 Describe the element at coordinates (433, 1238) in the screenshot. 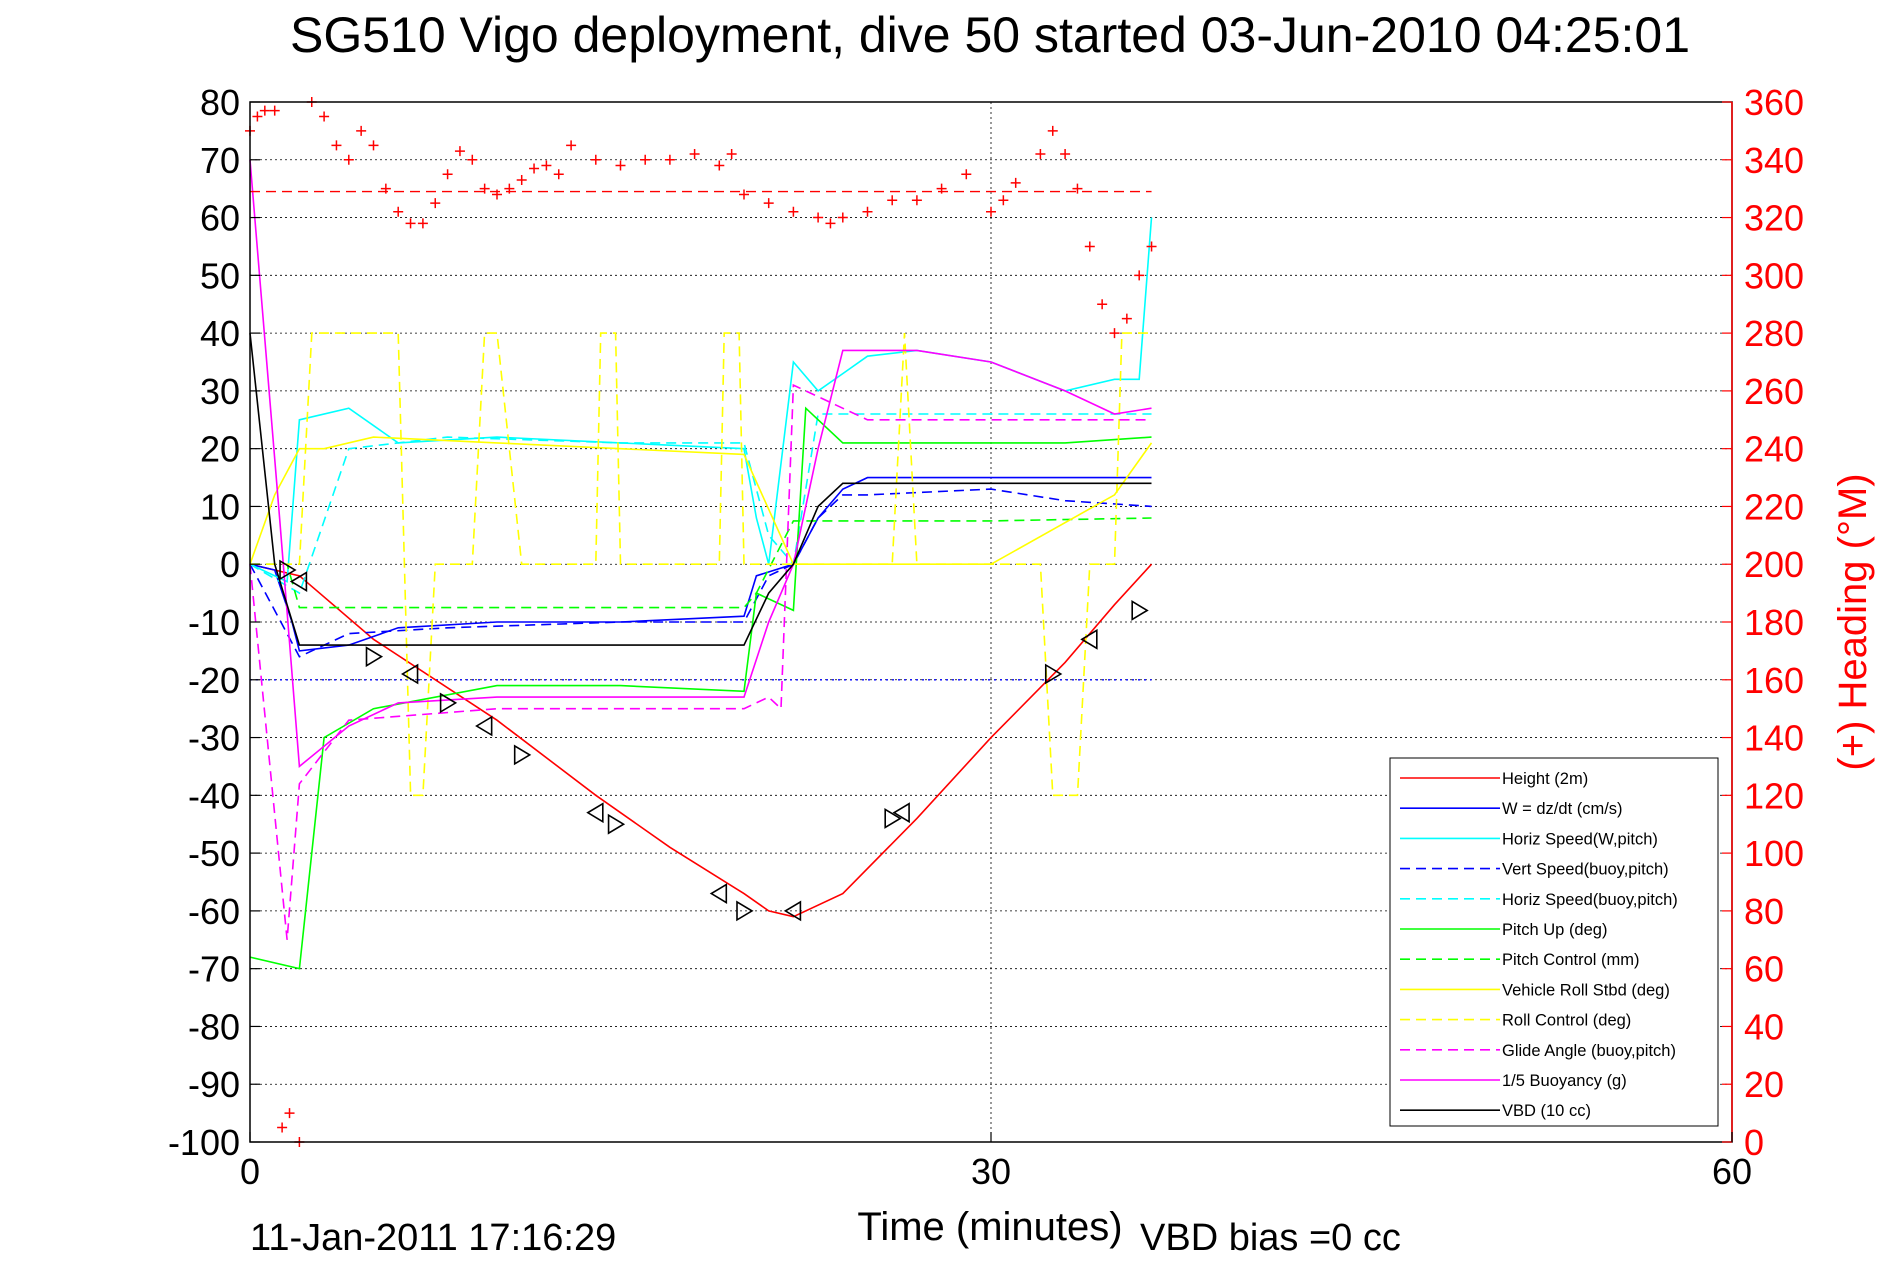

I see `footer-date: 11-Jan-2011 17:16:29` at that location.